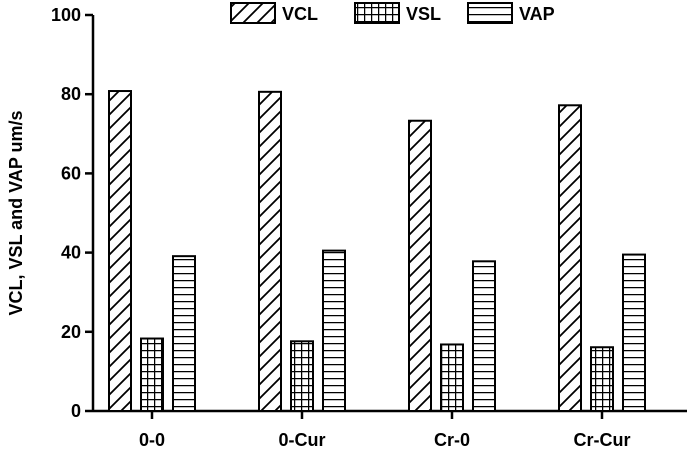 The width and height of the screenshot is (700, 459). What do you see at coordinates (66, 15) in the screenshot?
I see `y-tick-label: 100` at bounding box center [66, 15].